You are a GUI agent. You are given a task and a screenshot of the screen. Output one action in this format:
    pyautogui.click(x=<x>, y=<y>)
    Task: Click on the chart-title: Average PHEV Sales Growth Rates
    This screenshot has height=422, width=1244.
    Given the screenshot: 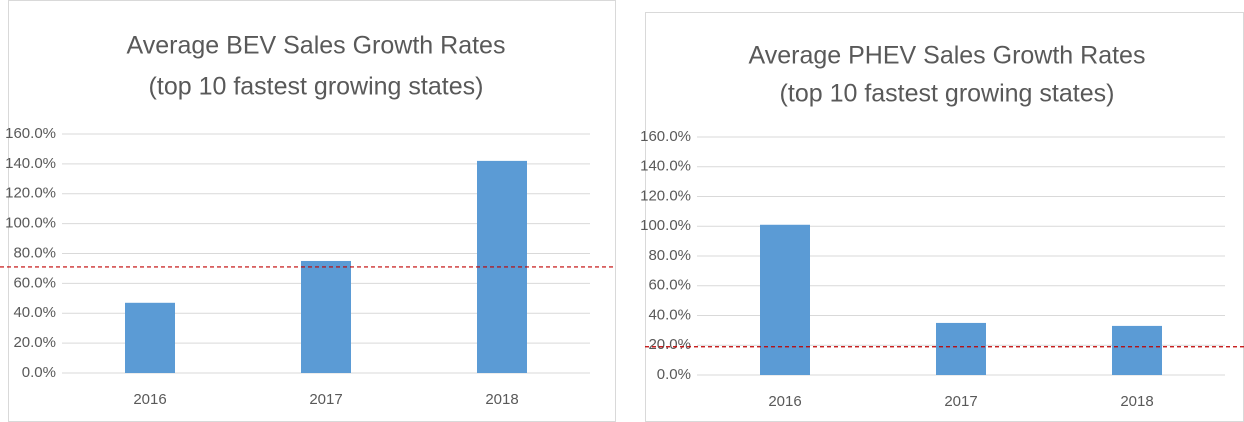 What is the action you would take?
    pyautogui.click(x=947, y=56)
    